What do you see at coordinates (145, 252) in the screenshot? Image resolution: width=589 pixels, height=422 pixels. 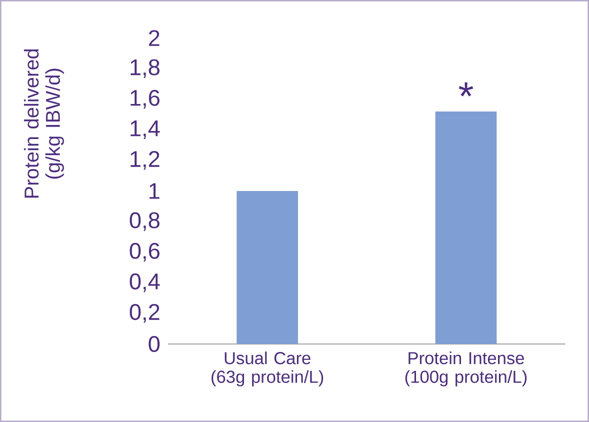 I see `y-tick-label: 0,6` at bounding box center [145, 252].